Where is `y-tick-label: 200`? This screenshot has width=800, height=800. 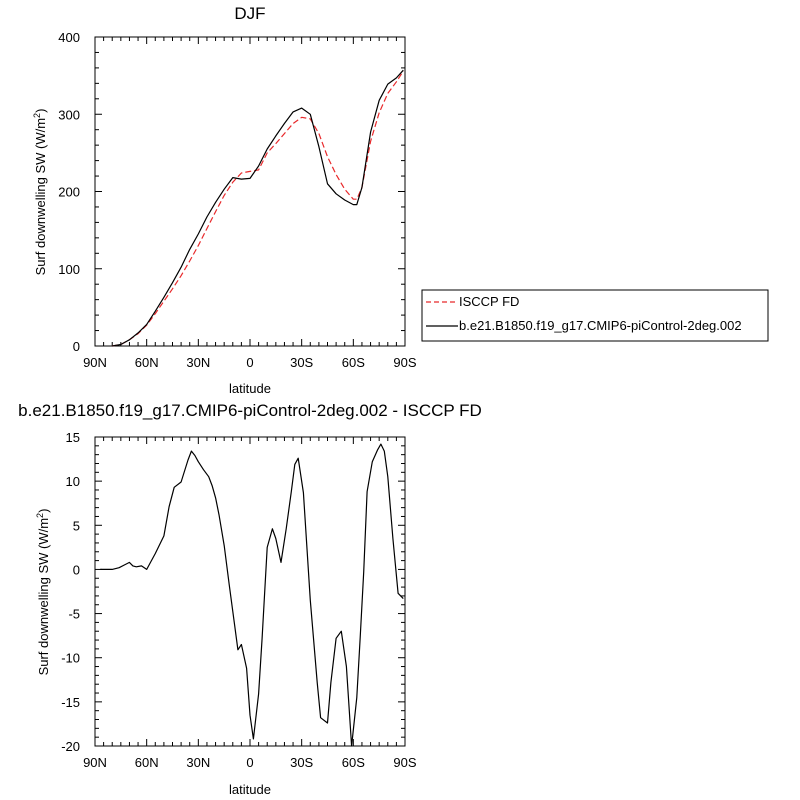
y-tick-label: 200 is located at coordinates (69, 192).